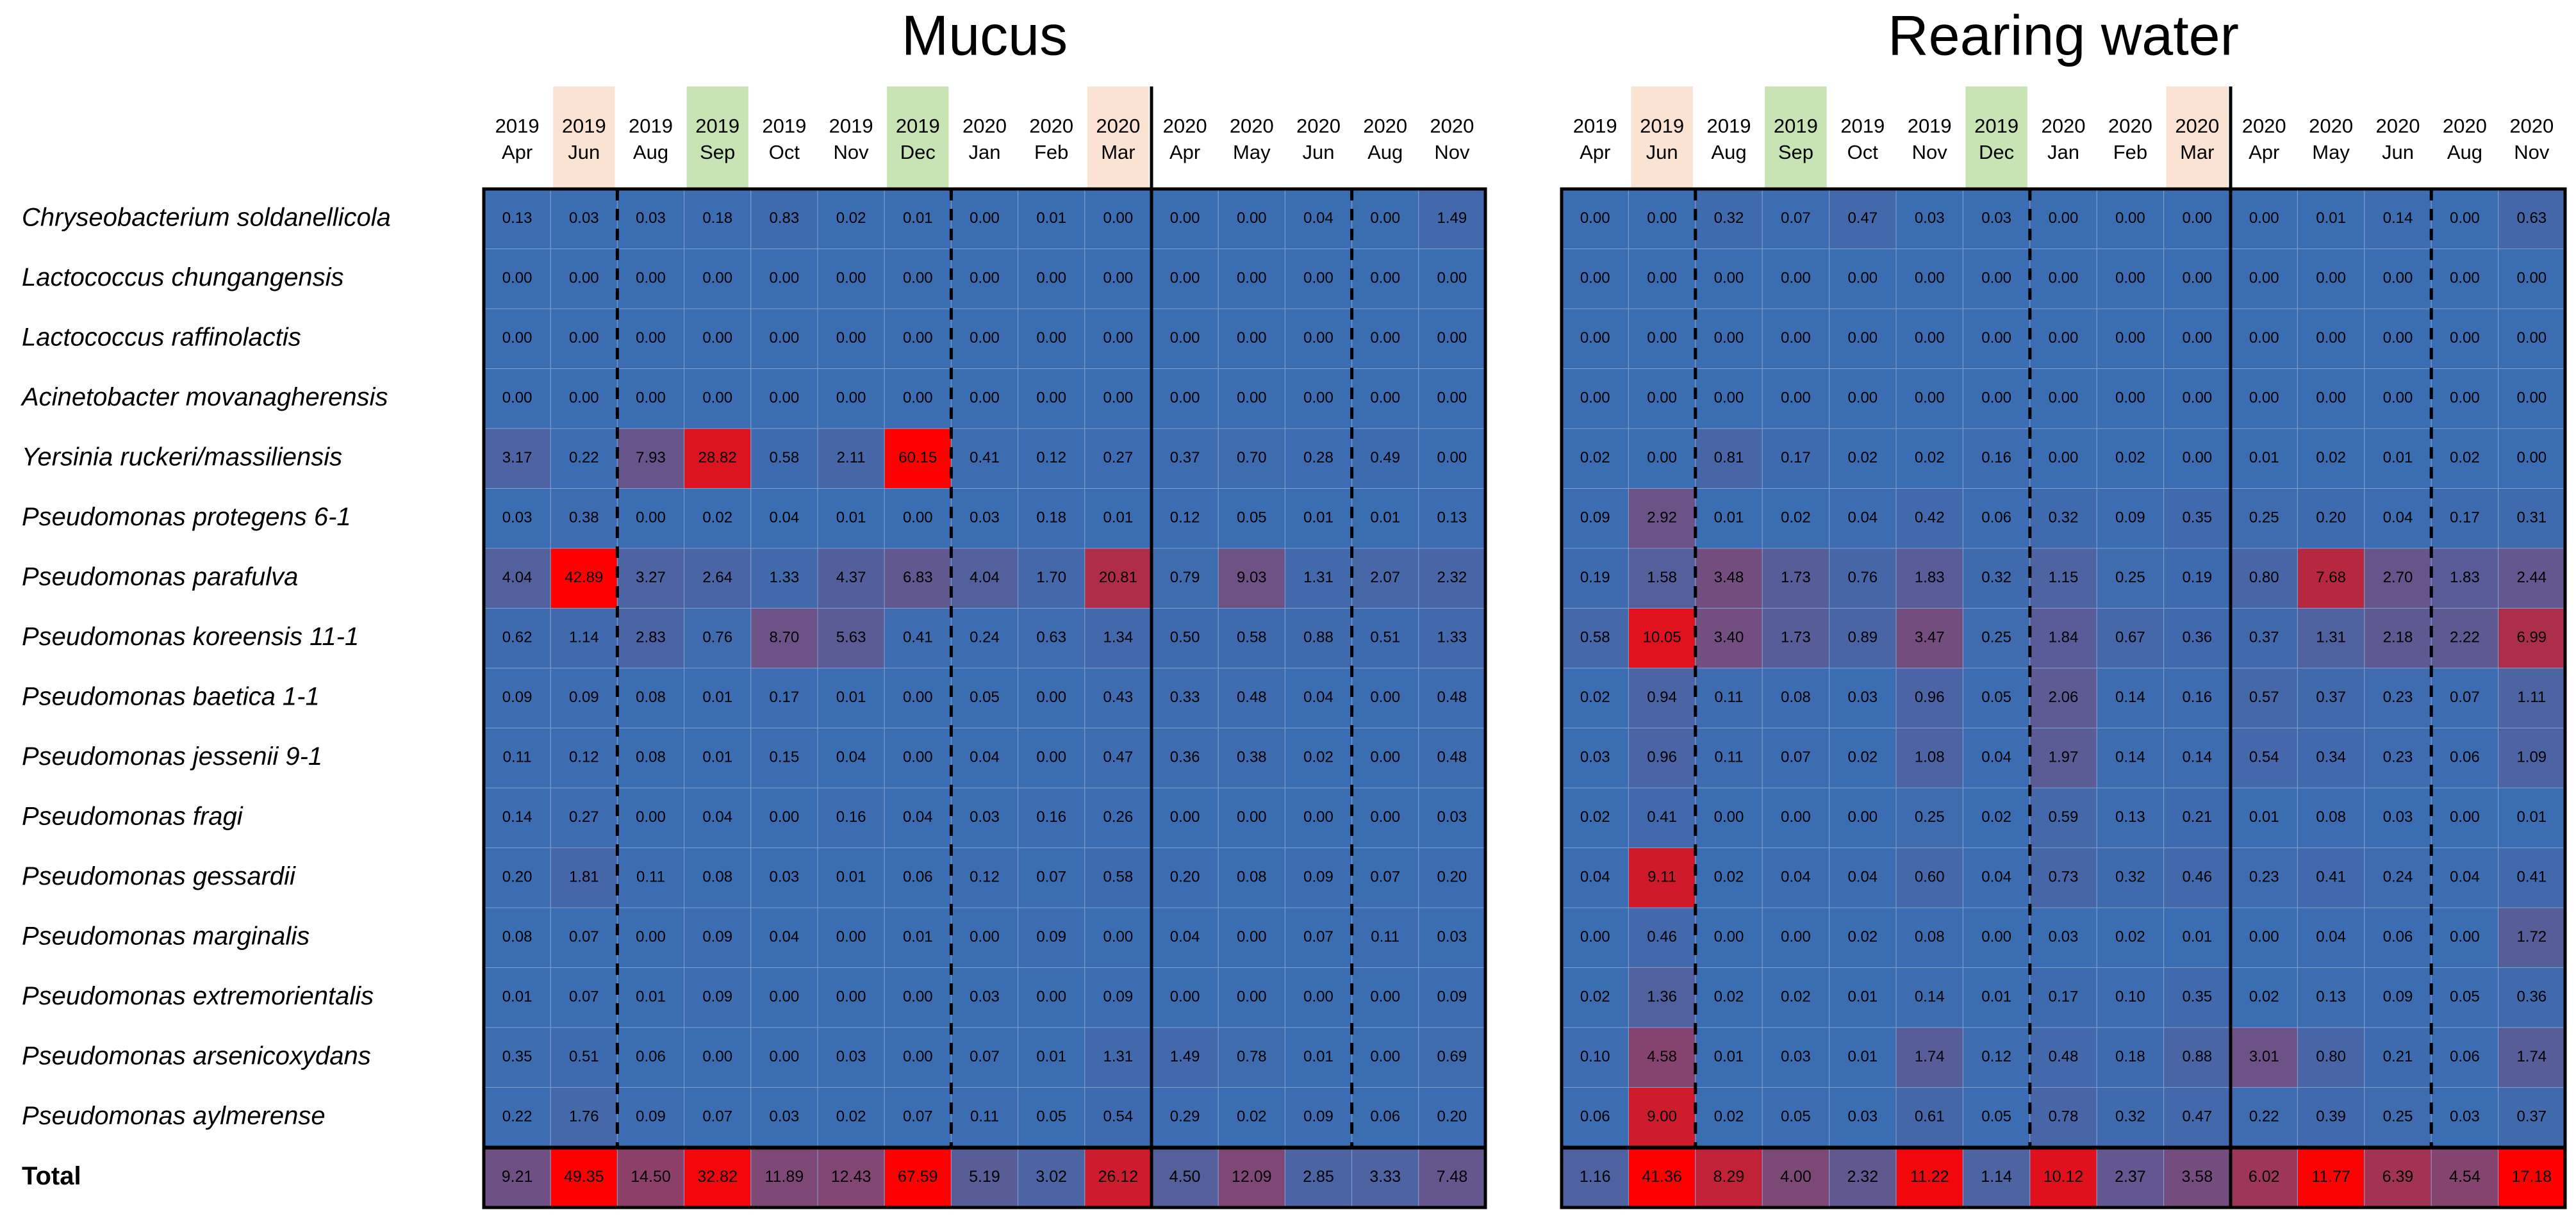 The height and width of the screenshot is (1228, 2576). What do you see at coordinates (584, 637) in the screenshot?
I see `cell-value-label: 1.14` at bounding box center [584, 637].